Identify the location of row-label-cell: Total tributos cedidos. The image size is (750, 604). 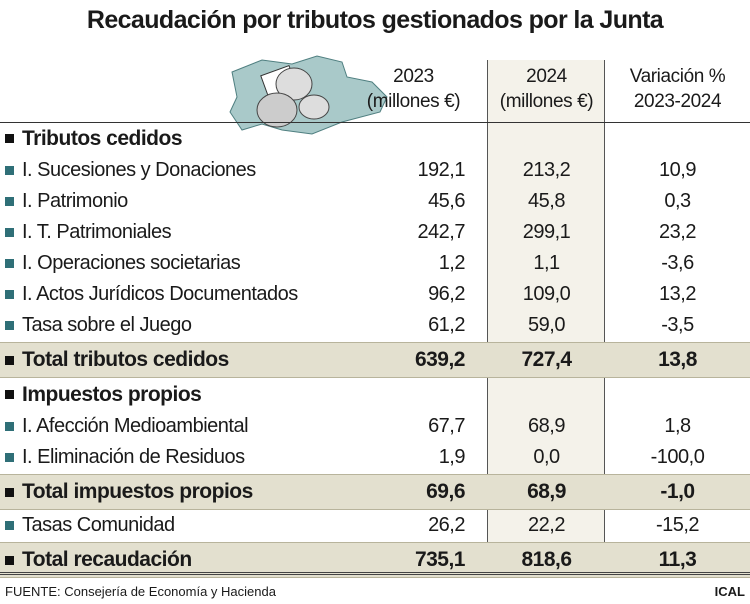
(117, 360).